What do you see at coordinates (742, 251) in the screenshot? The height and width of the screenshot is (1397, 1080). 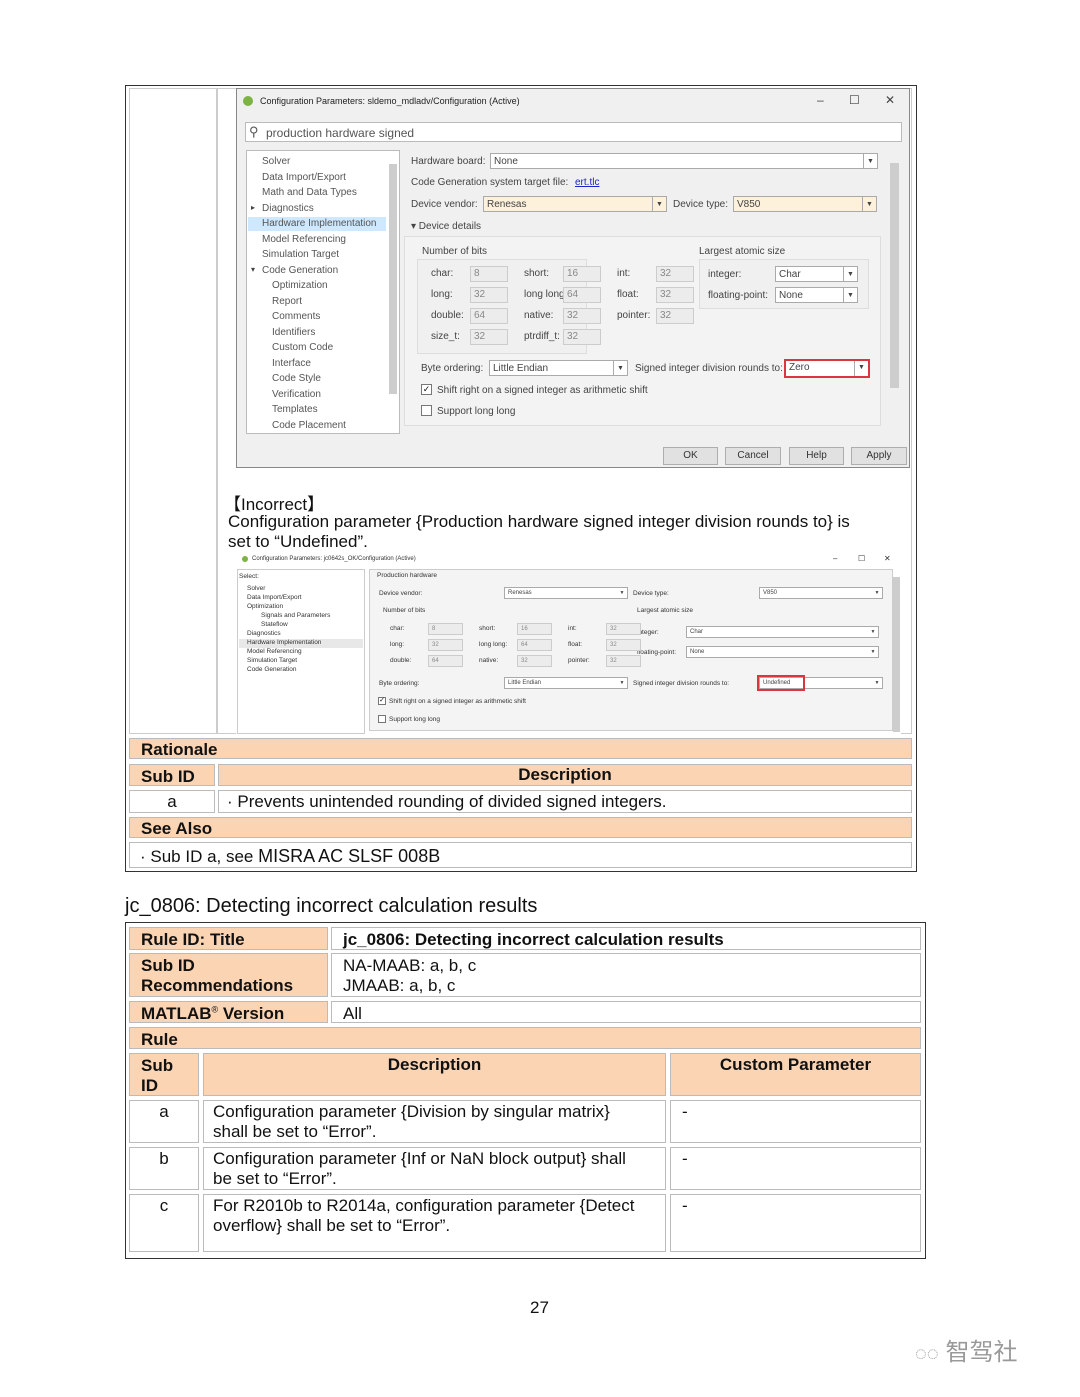 I see `atomic-title: Largest atomic size` at bounding box center [742, 251].